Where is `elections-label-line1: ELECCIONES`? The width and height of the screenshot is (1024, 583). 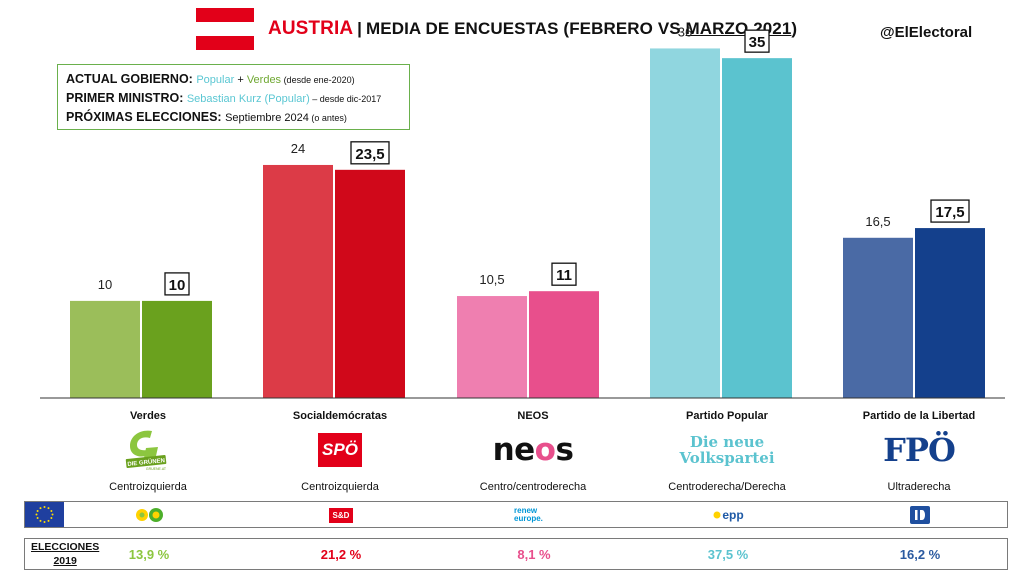 elections-label-line1: ELECCIONES is located at coordinates (65, 547).